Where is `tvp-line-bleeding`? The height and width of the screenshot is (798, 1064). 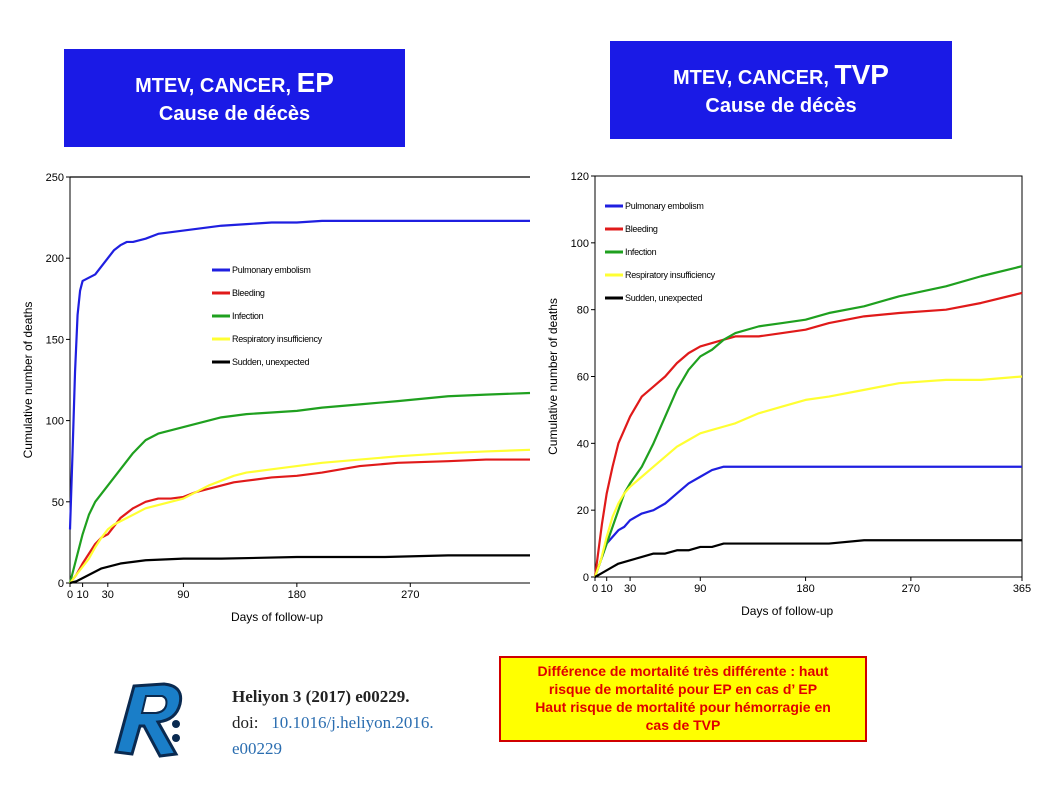 tvp-line-bleeding is located at coordinates (808, 434).